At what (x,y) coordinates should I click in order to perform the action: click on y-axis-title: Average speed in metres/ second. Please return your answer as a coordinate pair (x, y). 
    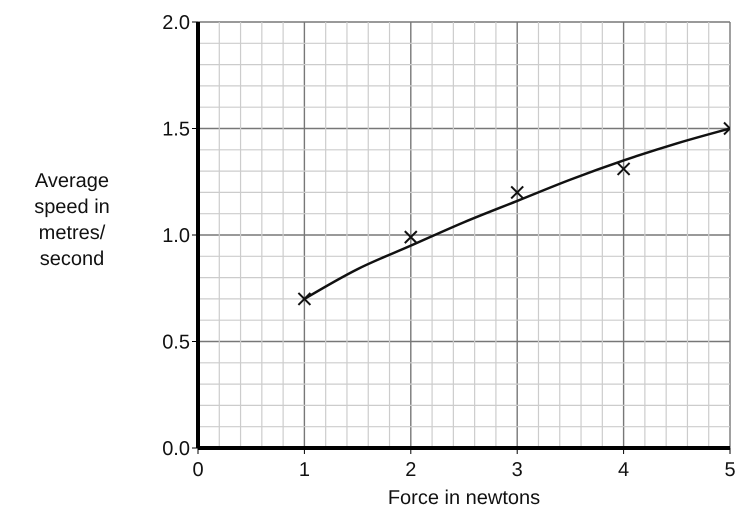
    Looking at the image, I should click on (72, 220).